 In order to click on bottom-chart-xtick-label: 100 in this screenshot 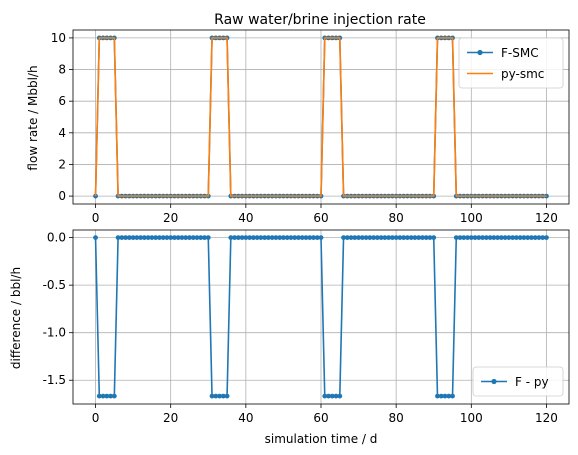, I will do `click(471, 418)`.